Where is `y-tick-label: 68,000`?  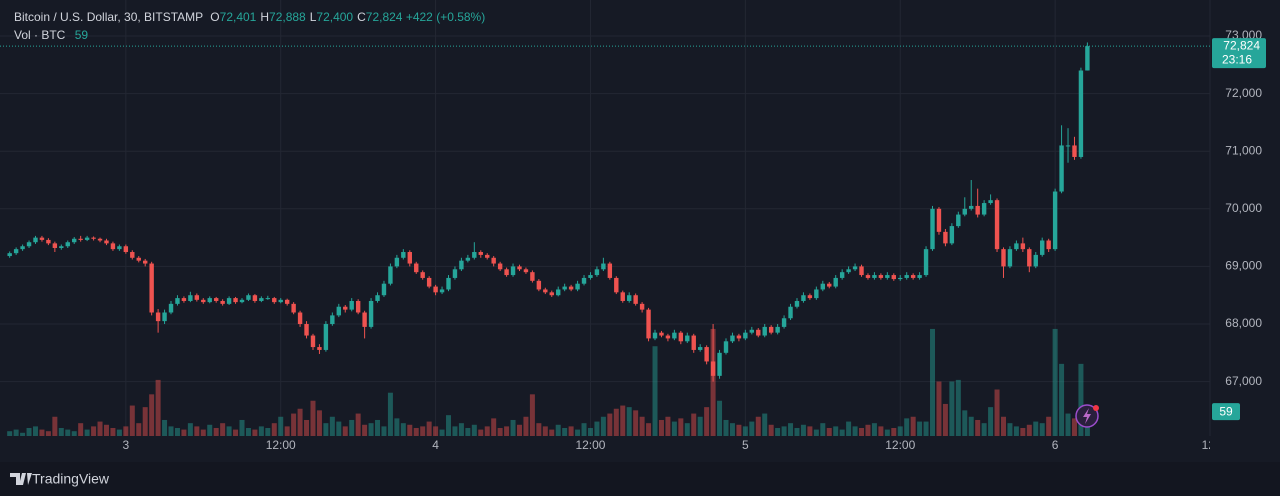 y-tick-label: 68,000 is located at coordinates (1243, 323).